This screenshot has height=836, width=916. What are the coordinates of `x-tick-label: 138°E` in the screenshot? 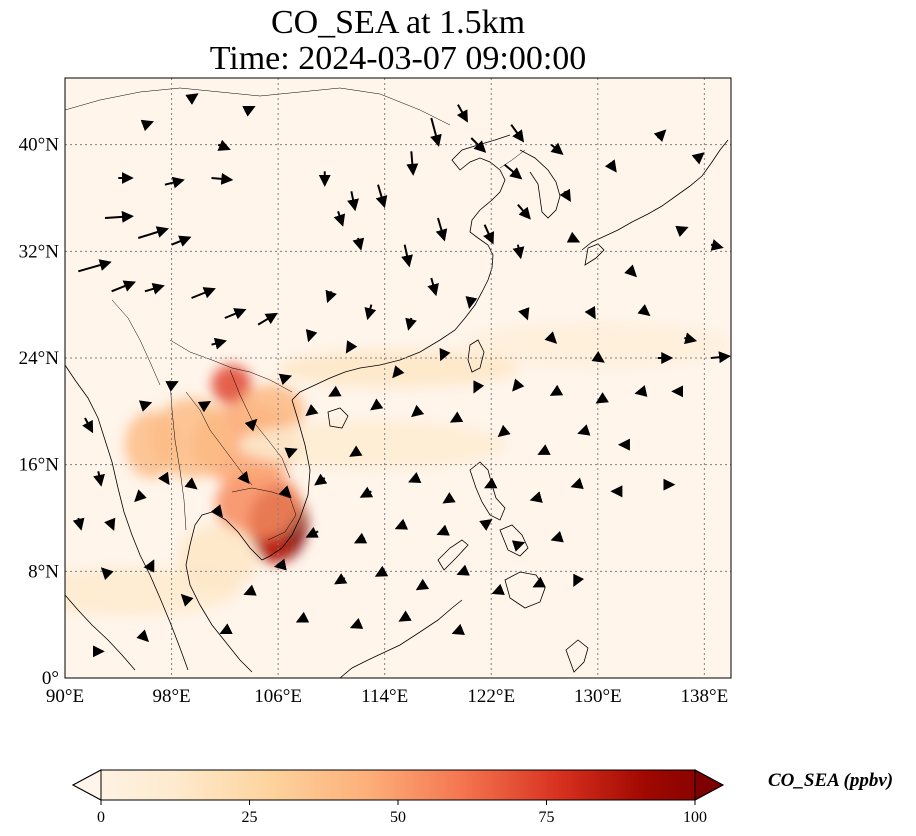 It's located at (705, 696).